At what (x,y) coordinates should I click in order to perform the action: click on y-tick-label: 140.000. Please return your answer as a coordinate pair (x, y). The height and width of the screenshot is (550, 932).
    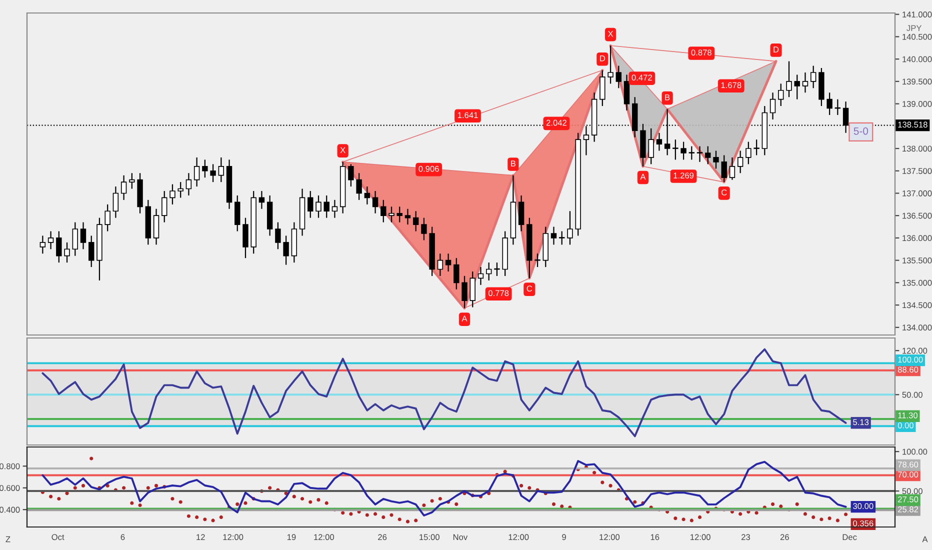
    Looking at the image, I should click on (917, 59).